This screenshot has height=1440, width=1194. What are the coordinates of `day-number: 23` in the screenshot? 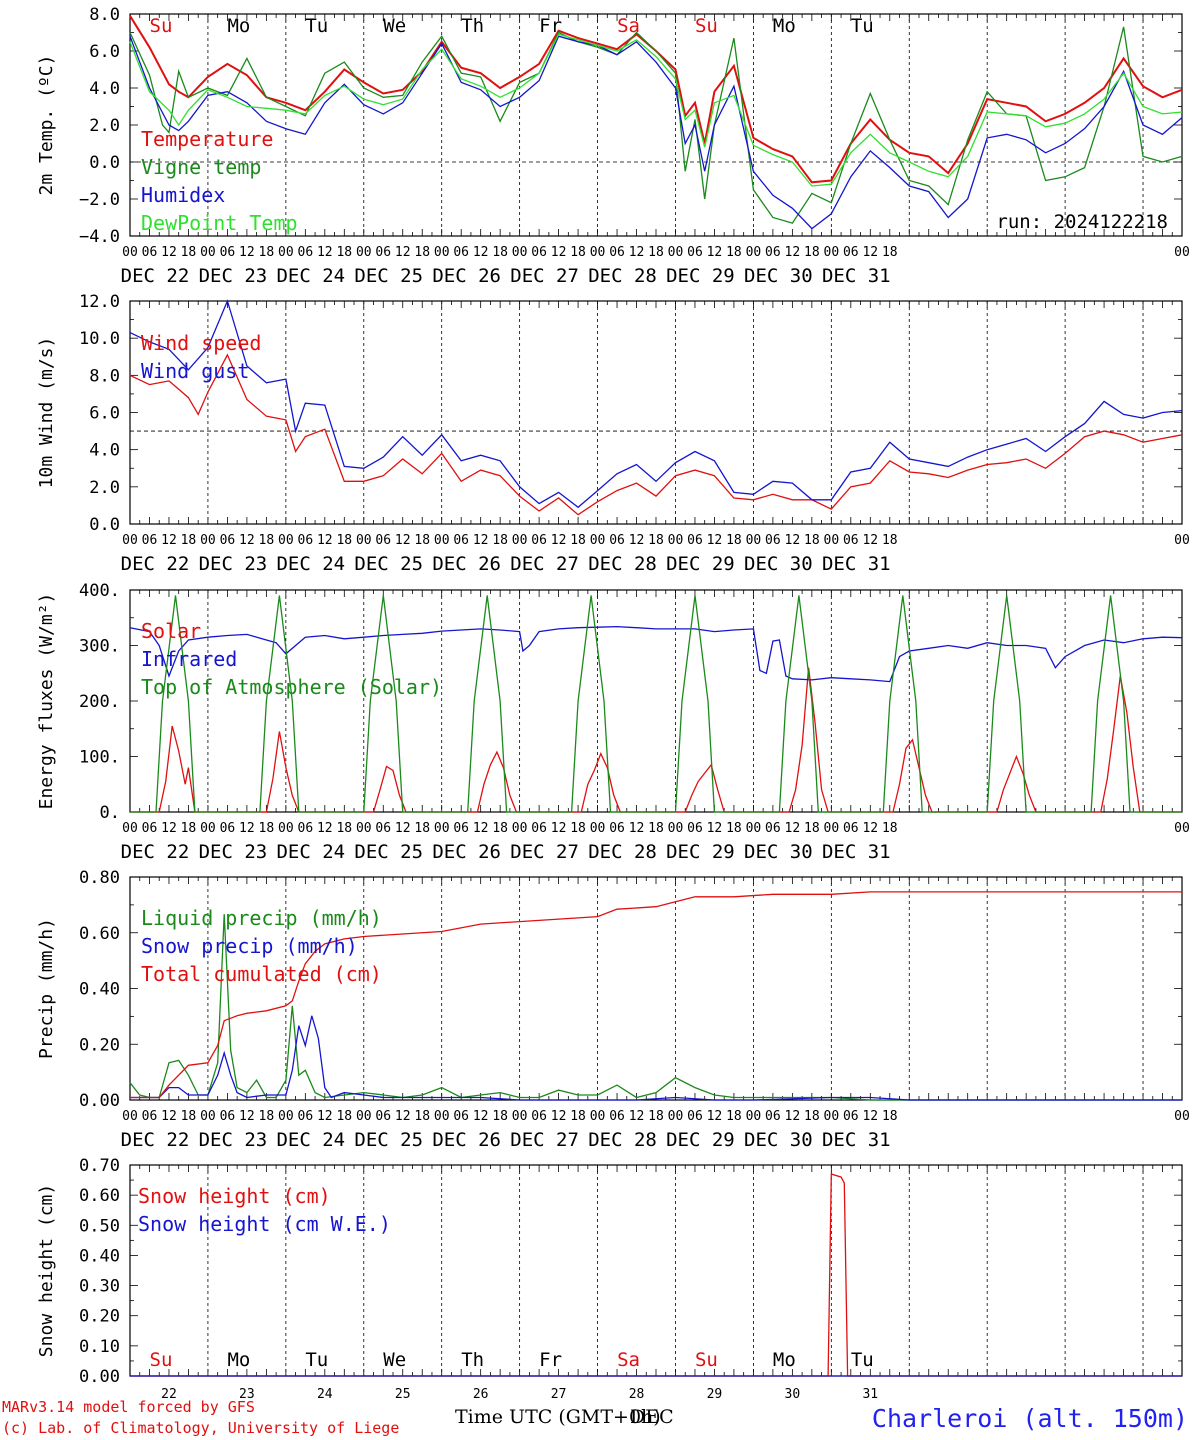 It's located at (247, 1394).